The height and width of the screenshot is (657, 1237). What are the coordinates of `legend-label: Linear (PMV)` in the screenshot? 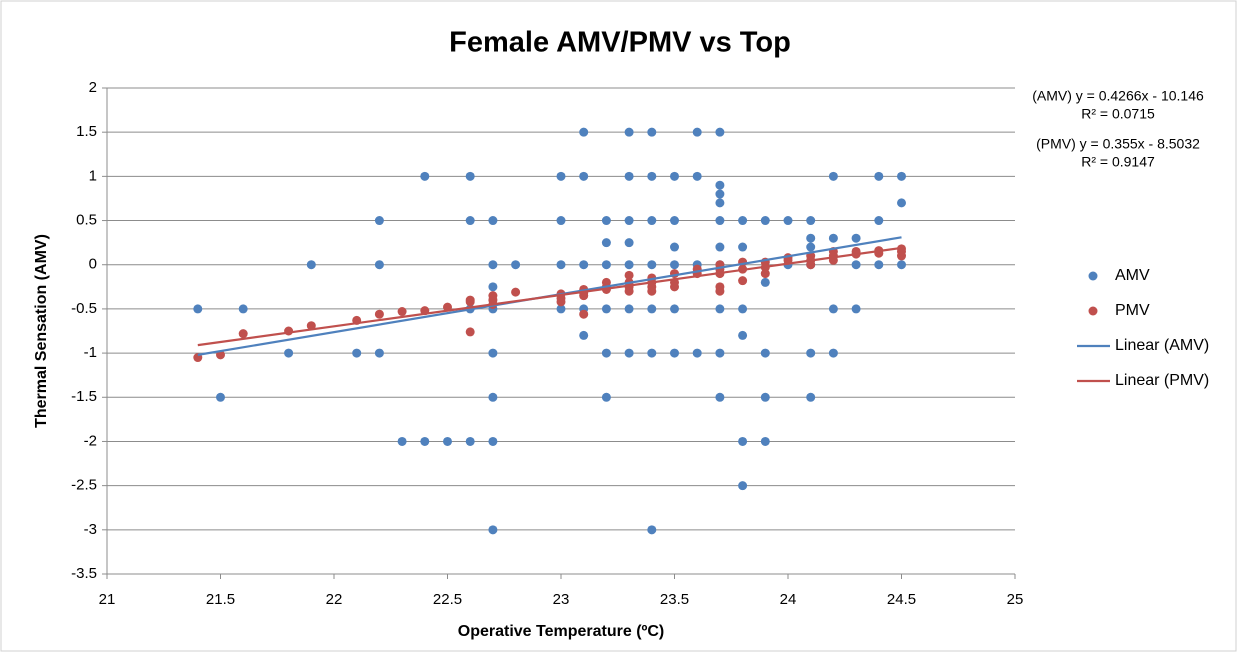 It's located at (1162, 380).